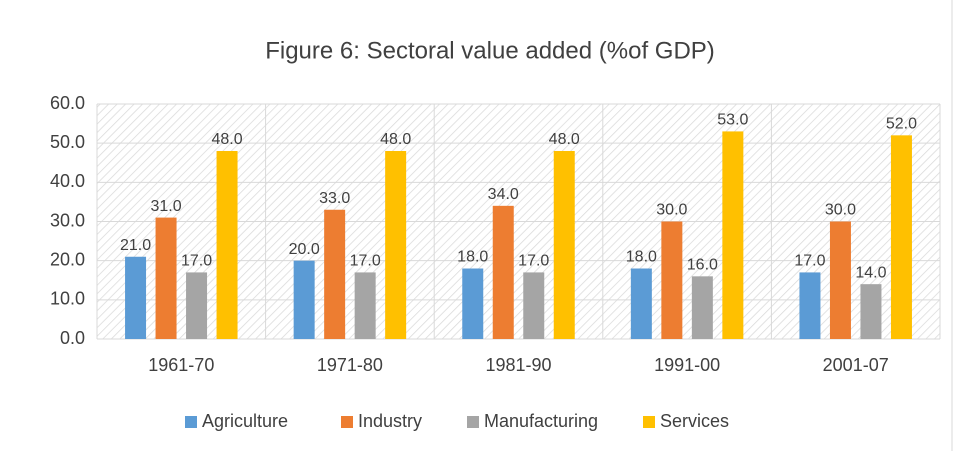 The width and height of the screenshot is (957, 456). What do you see at coordinates (732, 120) in the screenshot?
I see `value-label: 53.0` at bounding box center [732, 120].